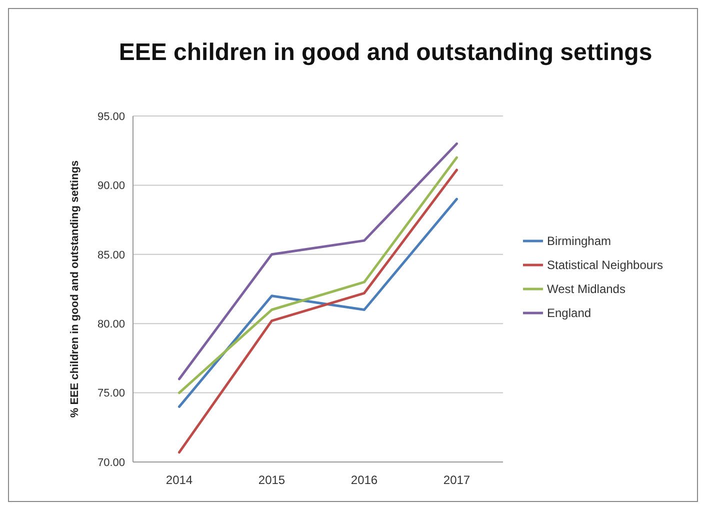 The height and width of the screenshot is (510, 706). Describe the element at coordinates (75, 289) in the screenshot. I see `y-axis-title: % EEE children in good and outstanding settings` at that location.